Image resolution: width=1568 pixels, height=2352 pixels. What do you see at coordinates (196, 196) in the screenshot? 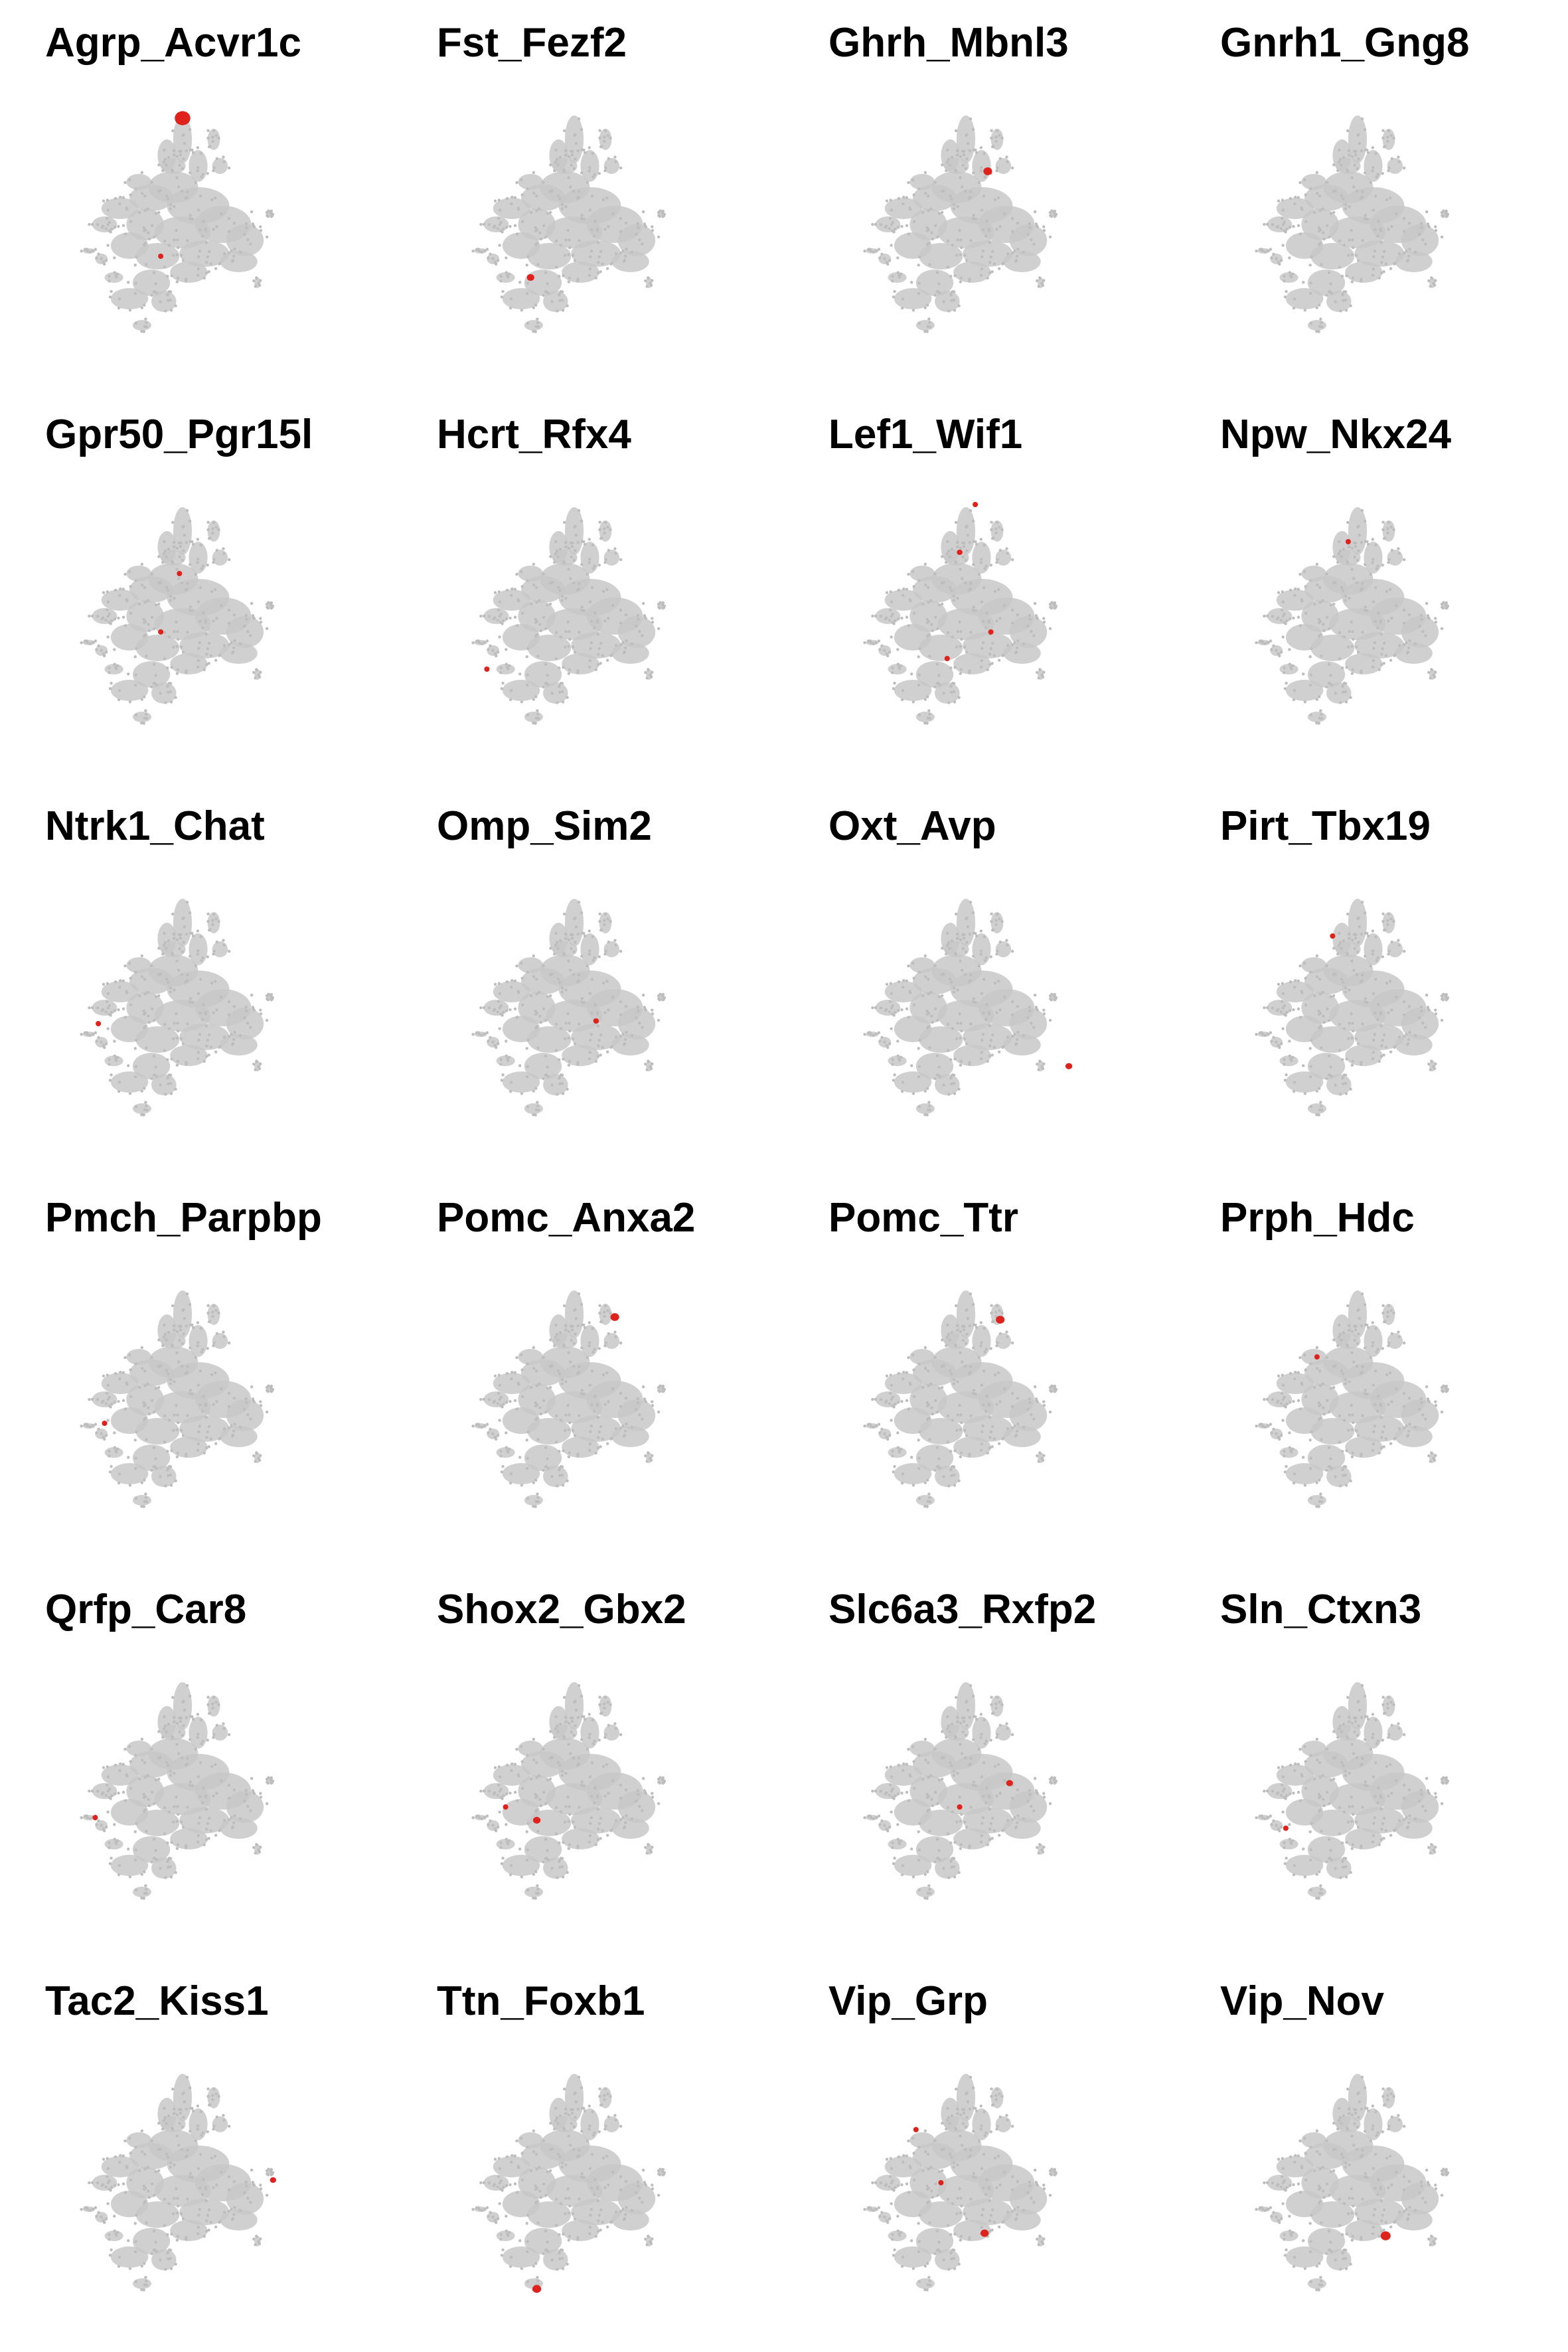
I see `facet-panel: Agrp_Acvr1c` at bounding box center [196, 196].